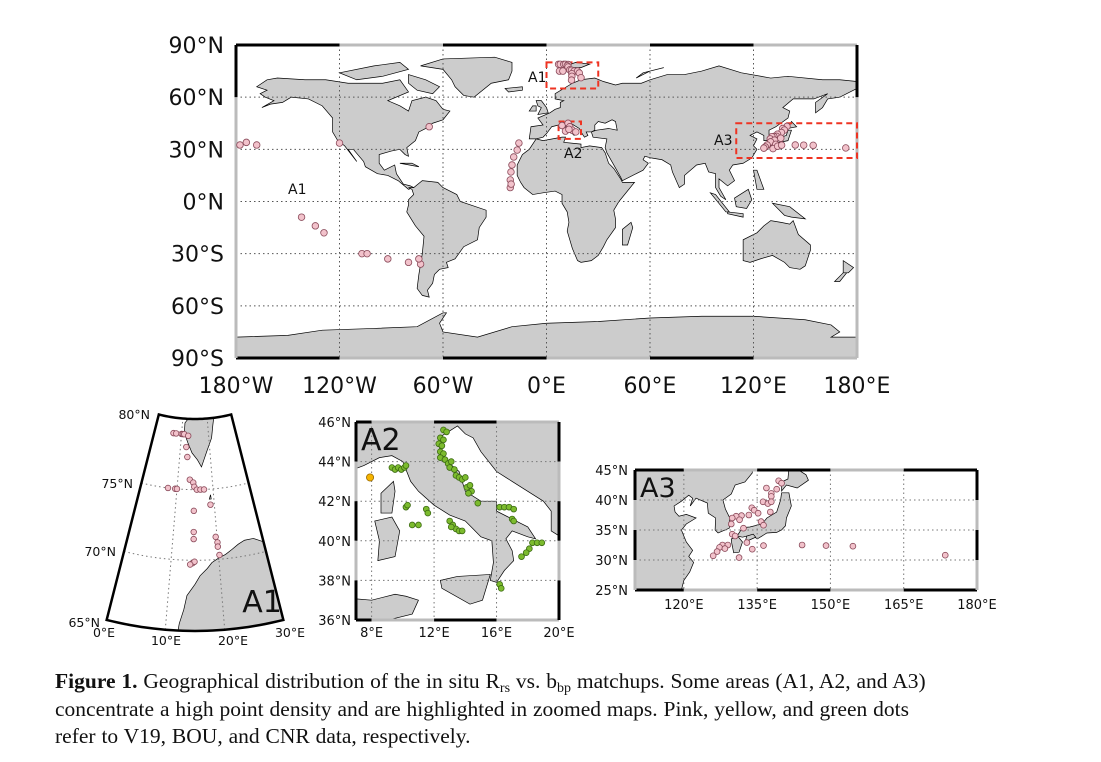 The image size is (1101, 762). What do you see at coordinates (722, 530) in the screenshot?
I see `land-group` at bounding box center [722, 530].